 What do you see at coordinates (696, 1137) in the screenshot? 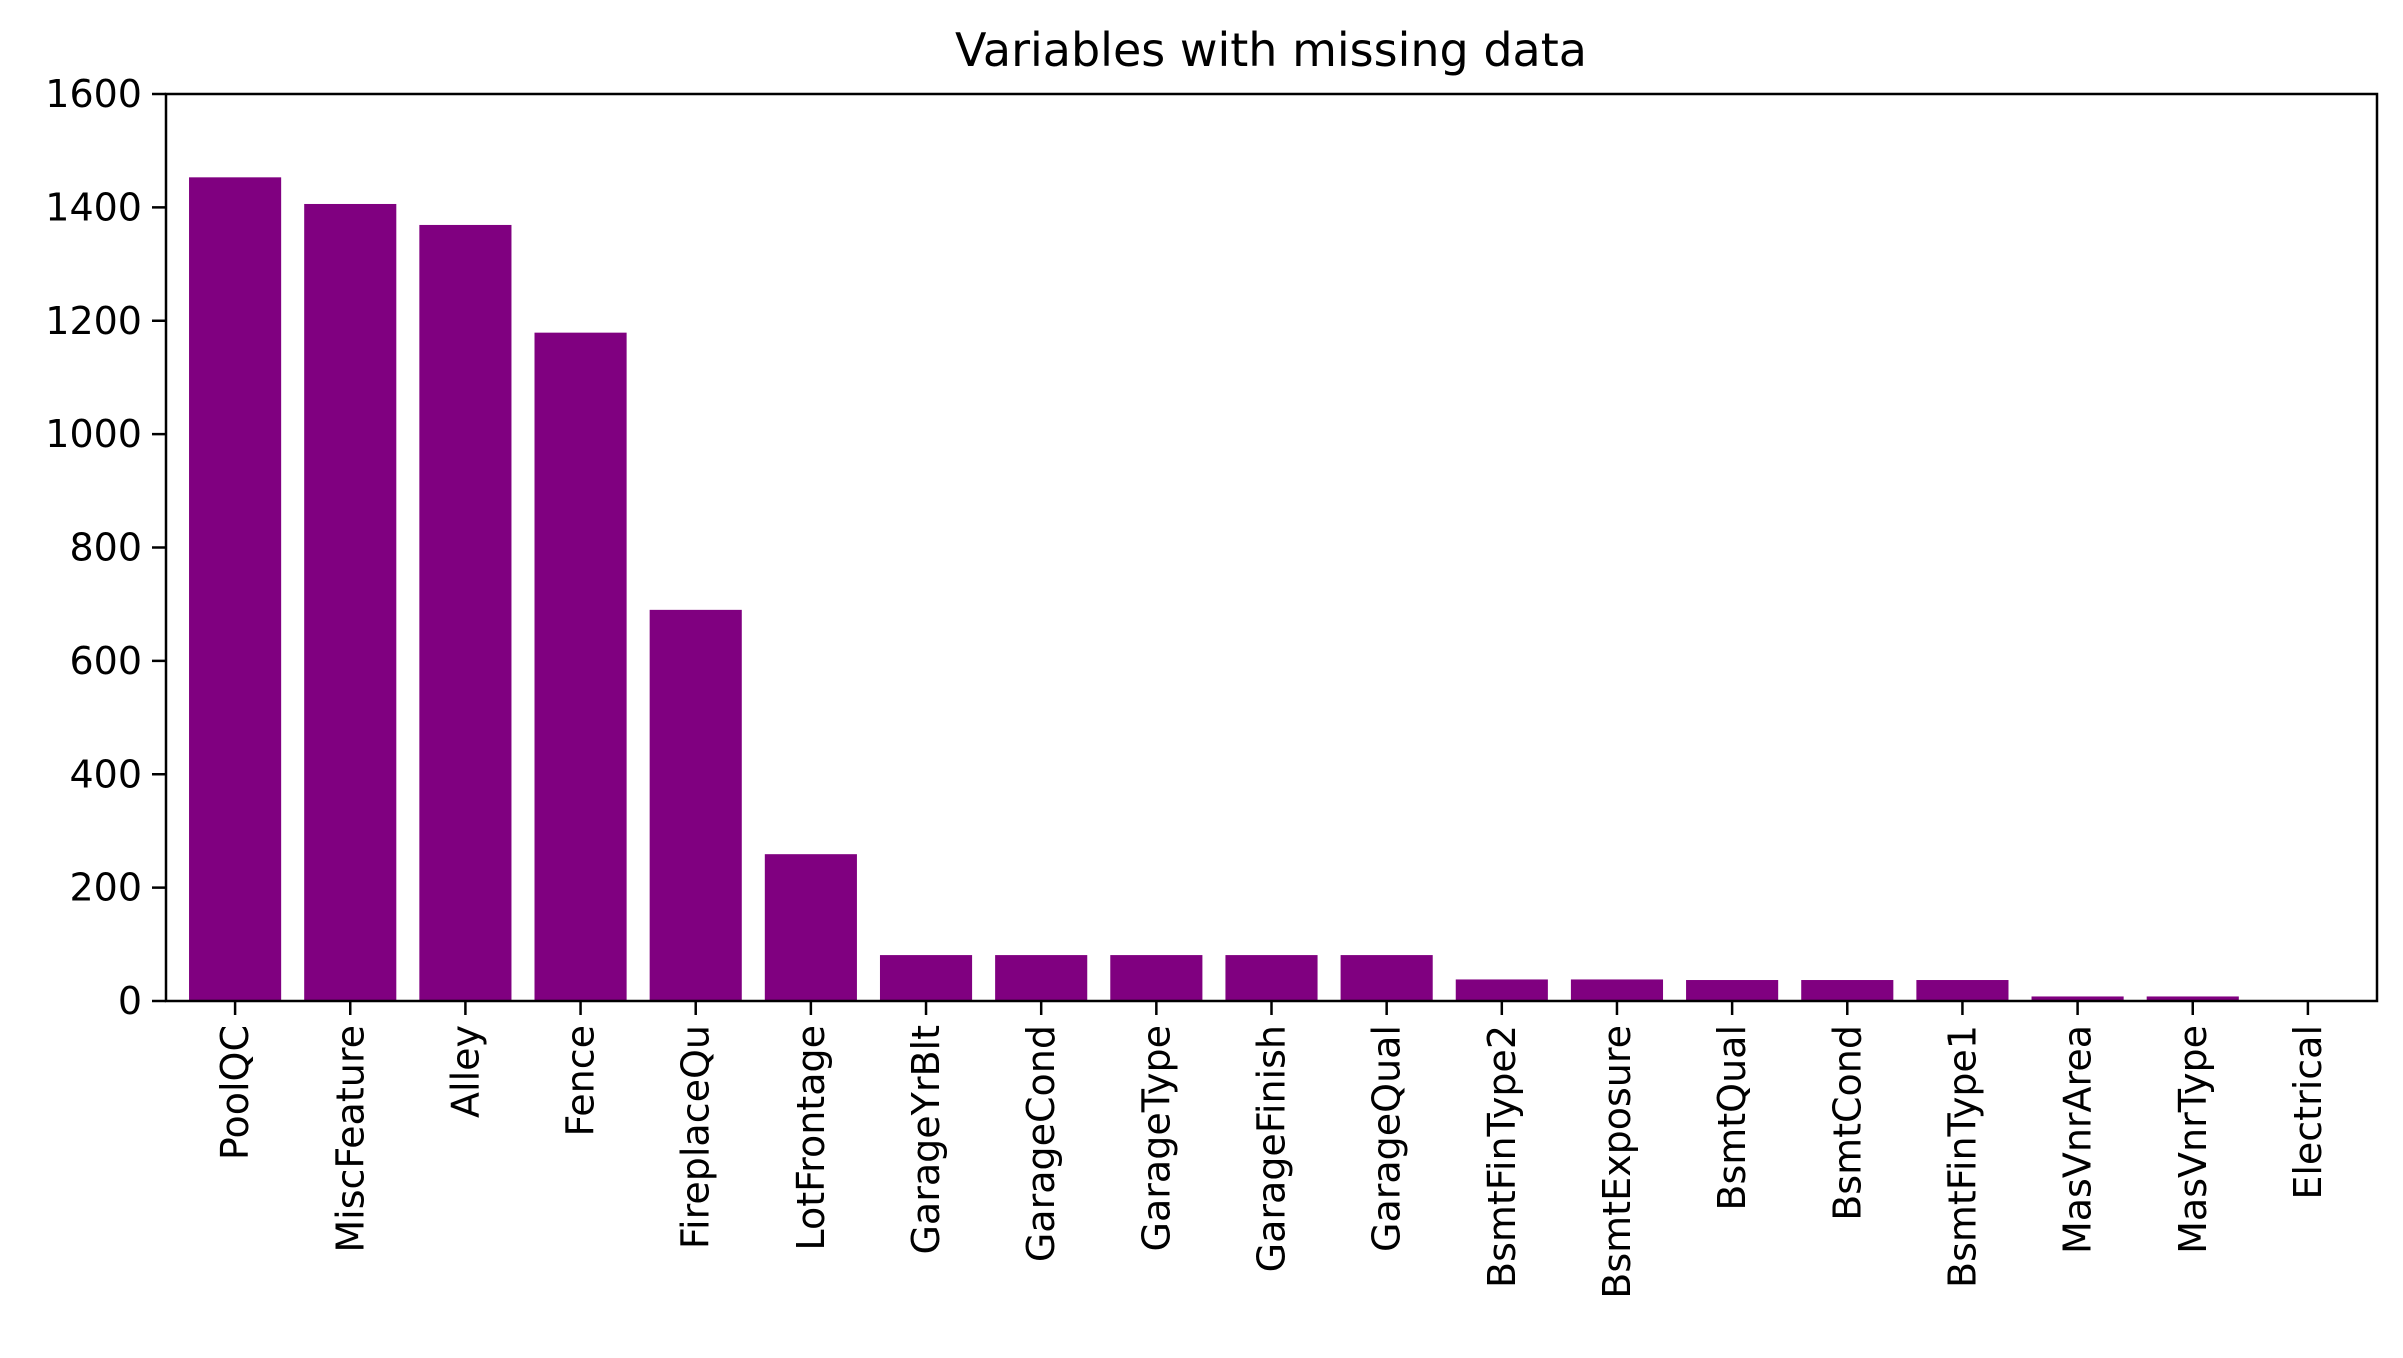
I see `x-tick-label-FireplaceQu: FireplaceQu` at bounding box center [696, 1137].